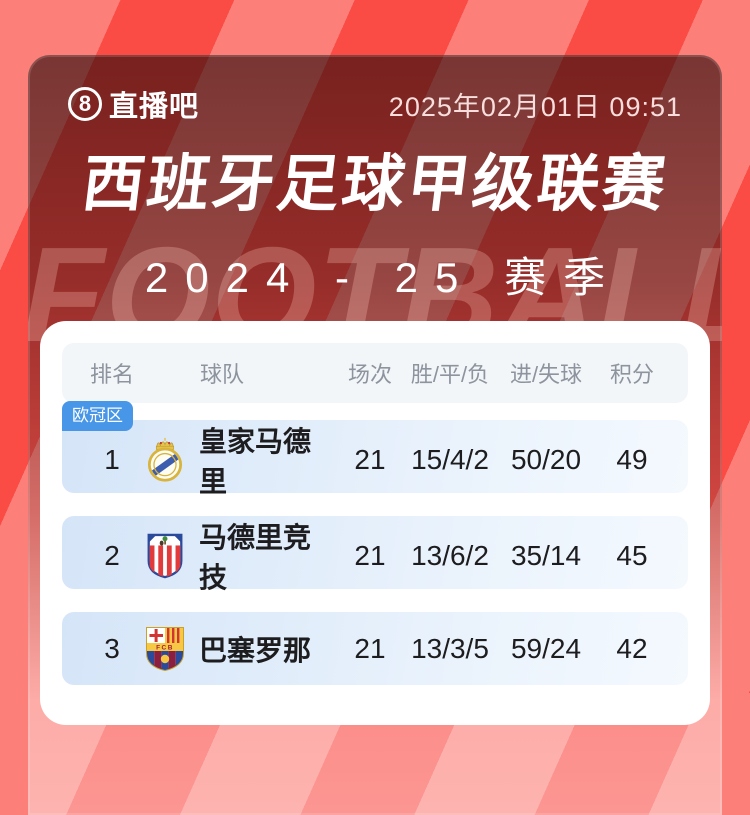 The height and width of the screenshot is (815, 750). I want to click on goals-value: 50/20, so click(546, 460).